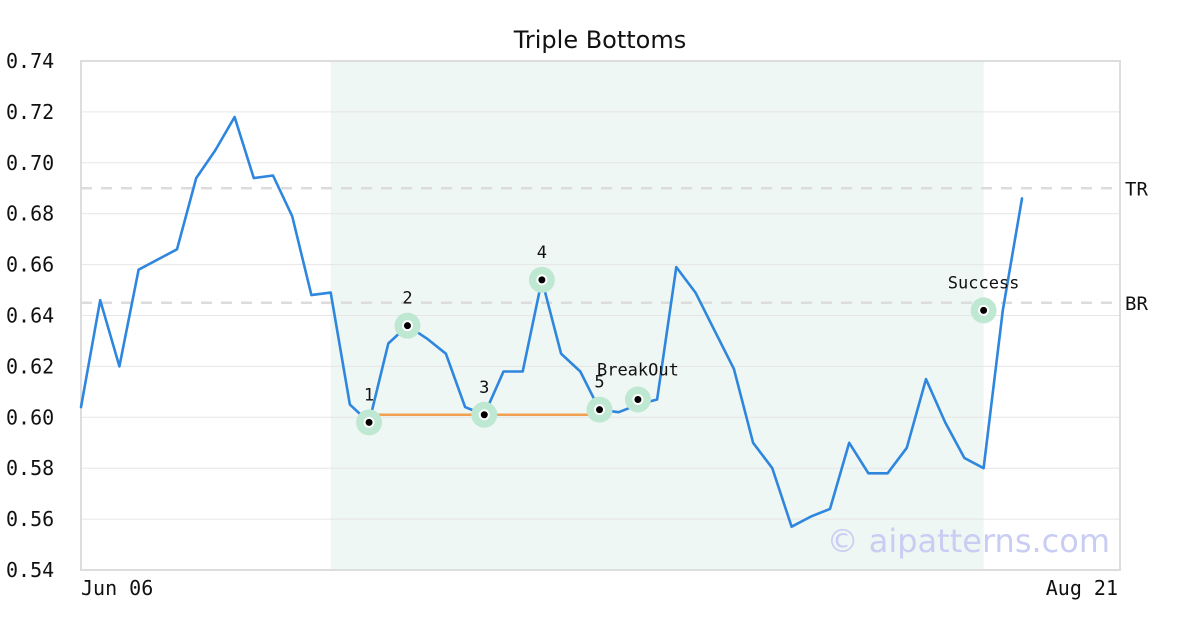 This screenshot has width=1200, height=630. Describe the element at coordinates (407, 299) in the screenshot. I see `annotation-label: 2` at that location.